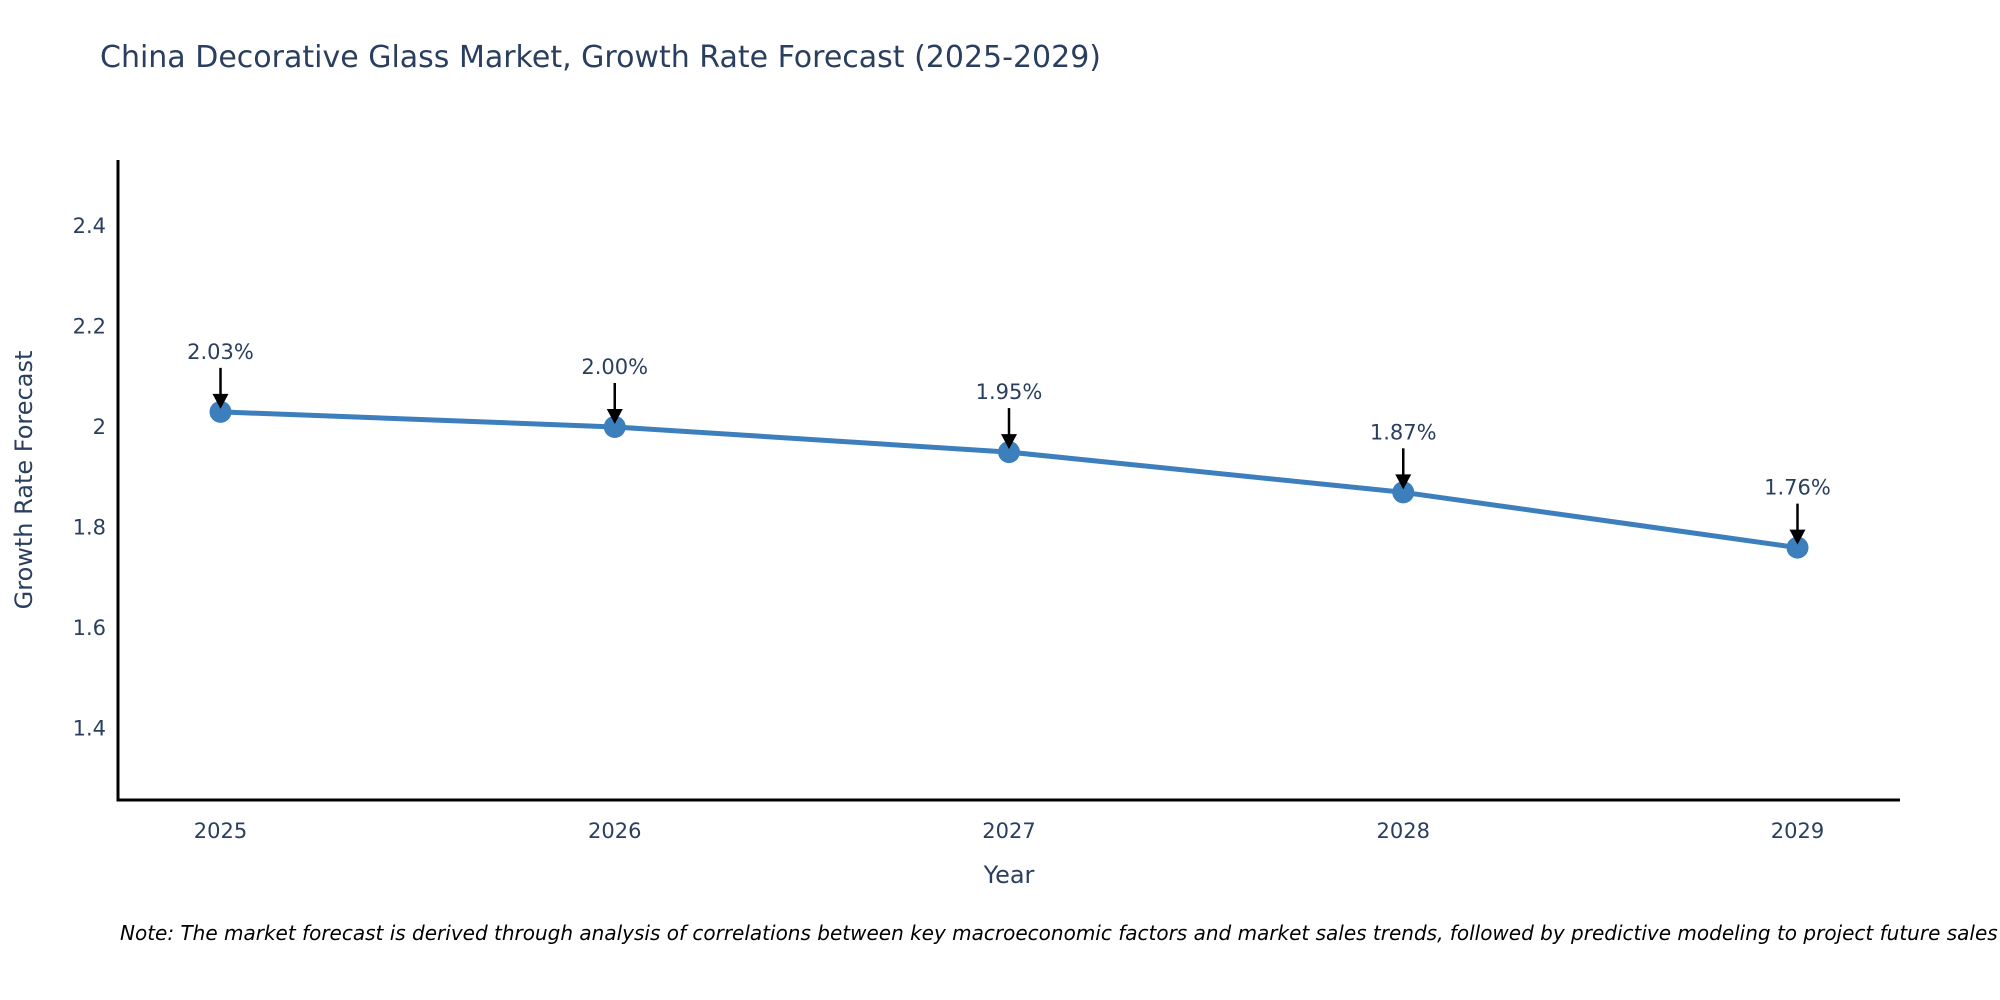 Image resolution: width=2000 pixels, height=1000 pixels. I want to click on data-point-label: 1.87%, so click(1403, 432).